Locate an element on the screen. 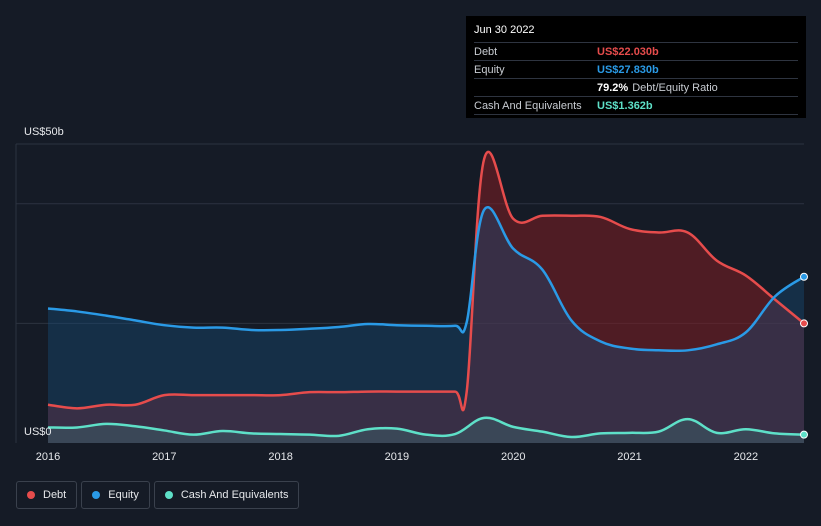 The height and width of the screenshot is (526, 821). x-axis-ticks: 2016 2017 2018 2019 2020 2021 2022 is located at coordinates (397, 457).